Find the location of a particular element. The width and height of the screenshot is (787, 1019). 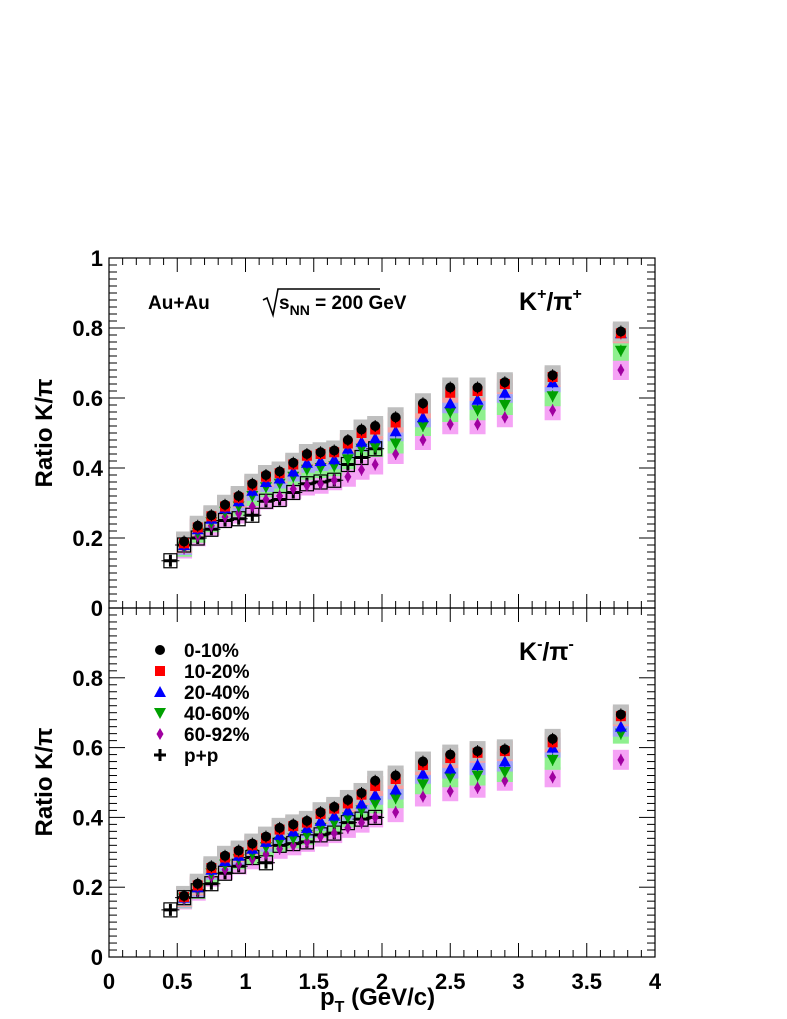

marker-pp is located at coordinates (170, 560).